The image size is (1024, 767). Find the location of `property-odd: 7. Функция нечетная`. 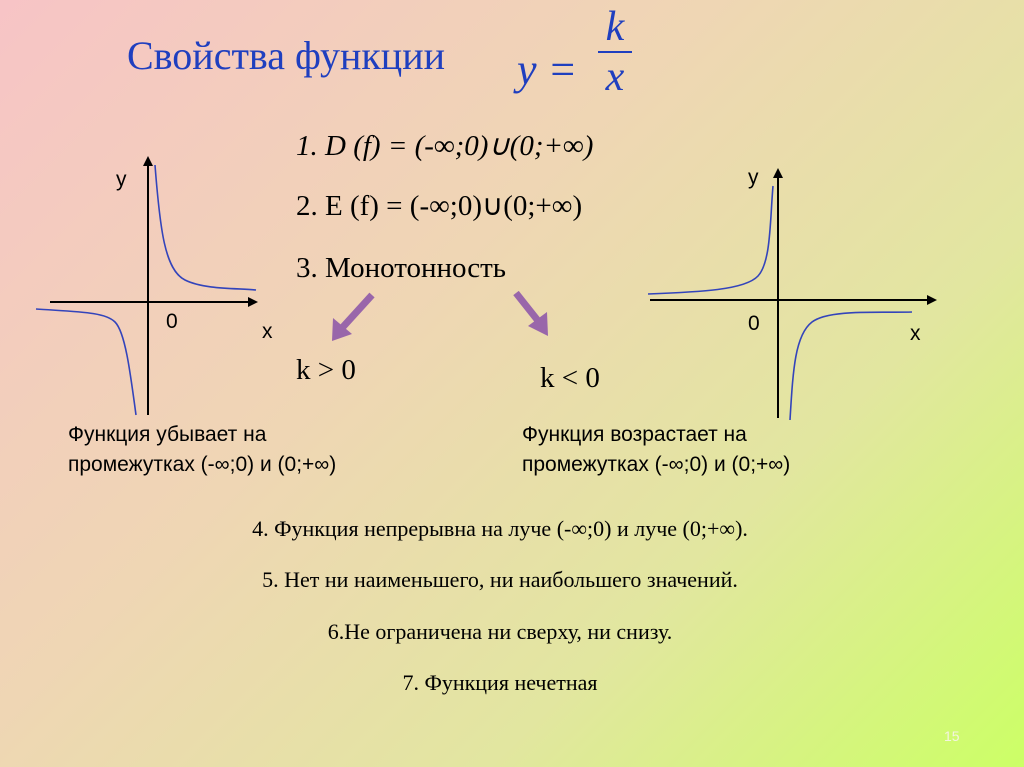

property-odd: 7. Функция нечетная is located at coordinates (500, 682).